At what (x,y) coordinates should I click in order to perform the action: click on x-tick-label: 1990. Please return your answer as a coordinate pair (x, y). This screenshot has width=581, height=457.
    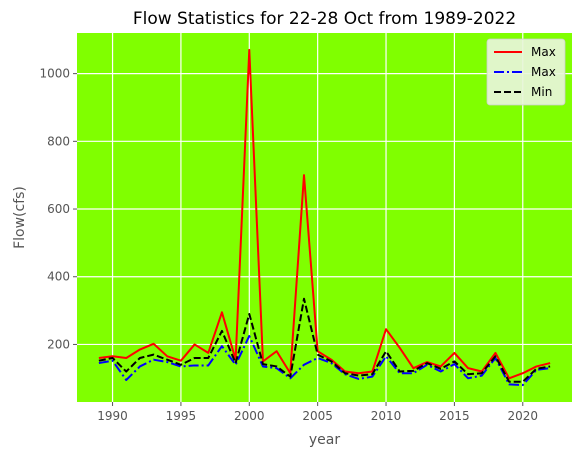
    Looking at the image, I should click on (112, 416).